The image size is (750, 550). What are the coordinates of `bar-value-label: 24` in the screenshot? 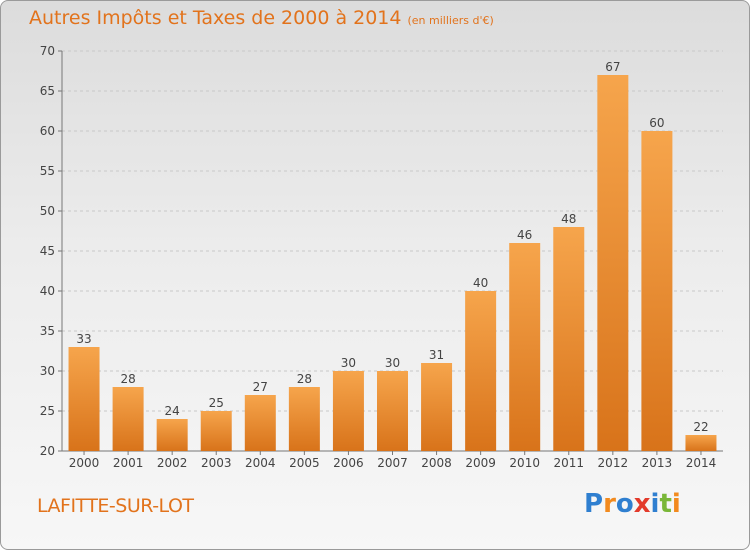 It's located at (172, 411).